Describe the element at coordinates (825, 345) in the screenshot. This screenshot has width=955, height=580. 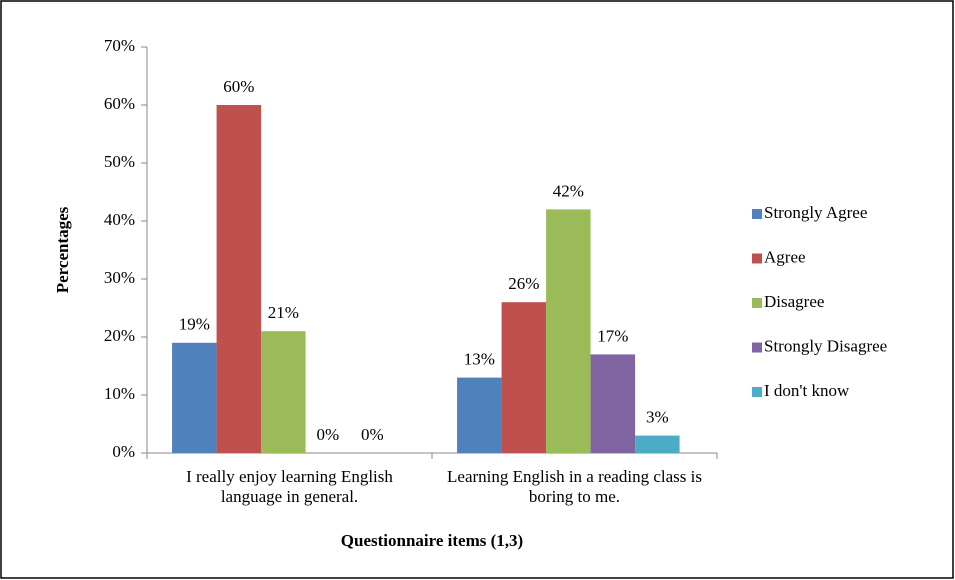
I see `legend-label: Strongly Disagree` at that location.